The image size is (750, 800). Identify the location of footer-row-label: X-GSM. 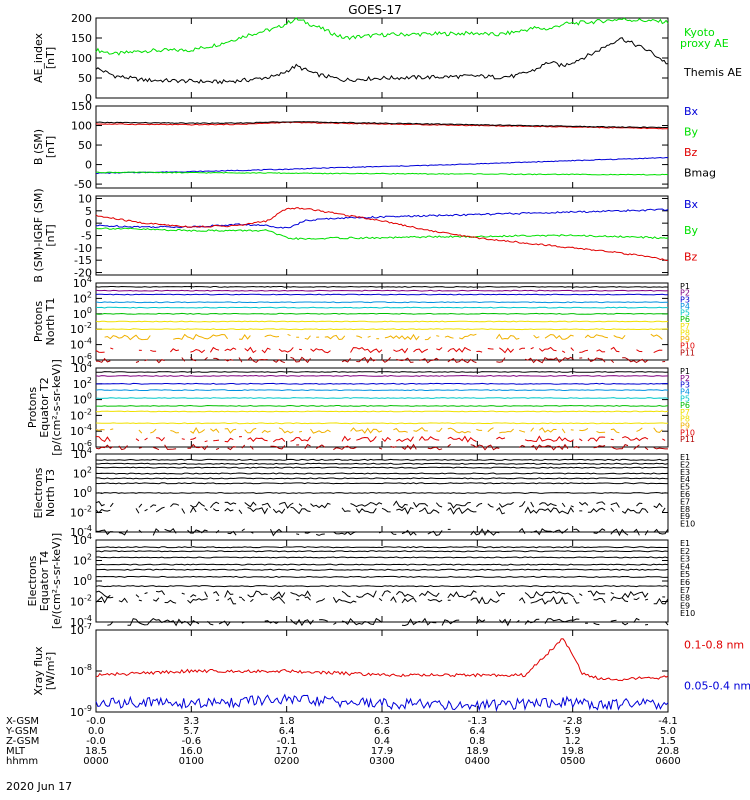
(22, 721).